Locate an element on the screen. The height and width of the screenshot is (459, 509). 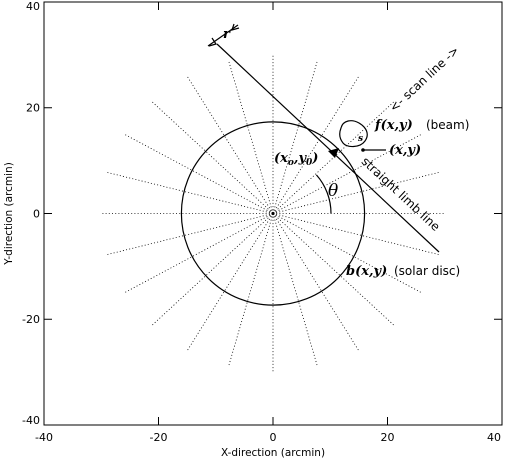
theta-arc is located at coordinates (323, 194).